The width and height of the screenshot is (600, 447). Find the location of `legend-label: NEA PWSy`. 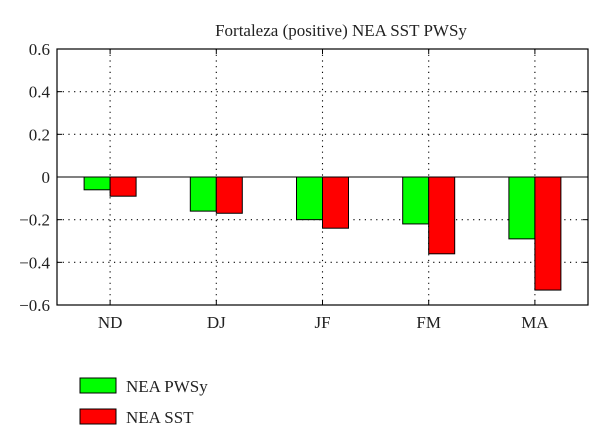

legend-label: NEA PWSy is located at coordinates (167, 386).